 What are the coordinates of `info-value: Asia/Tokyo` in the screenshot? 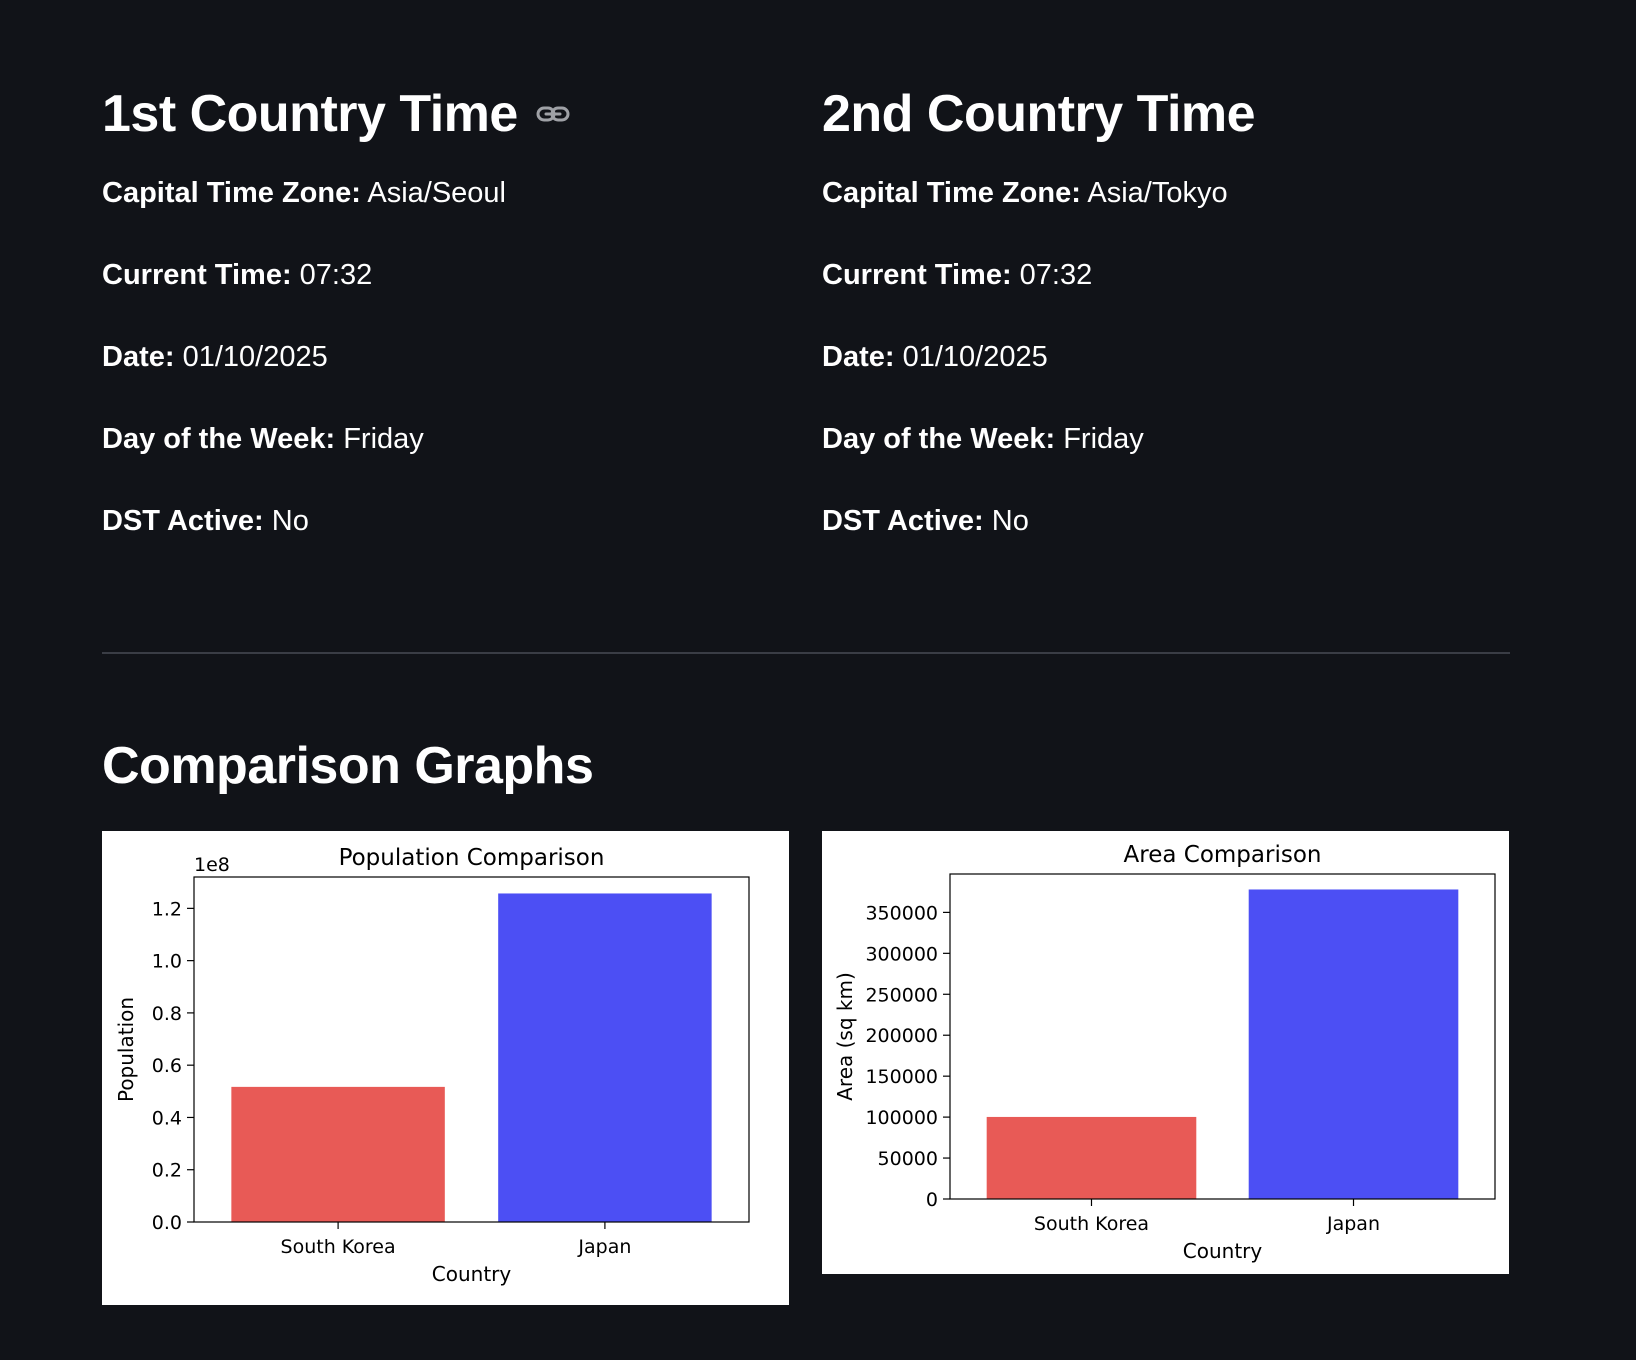 It's located at (1157, 193).